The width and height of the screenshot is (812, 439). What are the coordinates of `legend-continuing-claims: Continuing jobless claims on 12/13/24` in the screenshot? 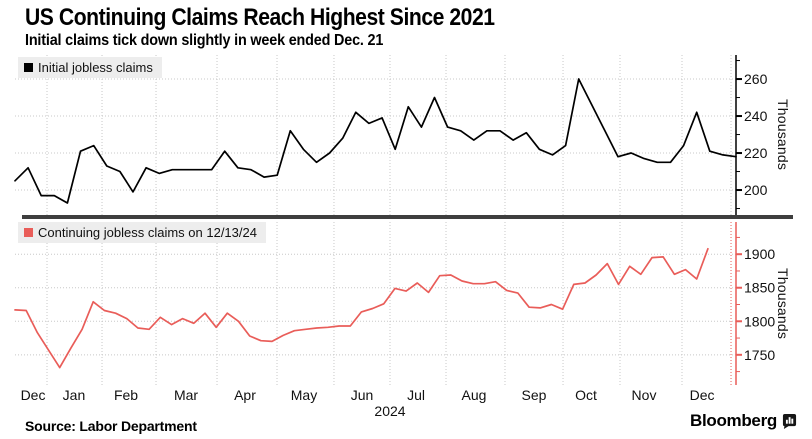 It's located at (142, 232).